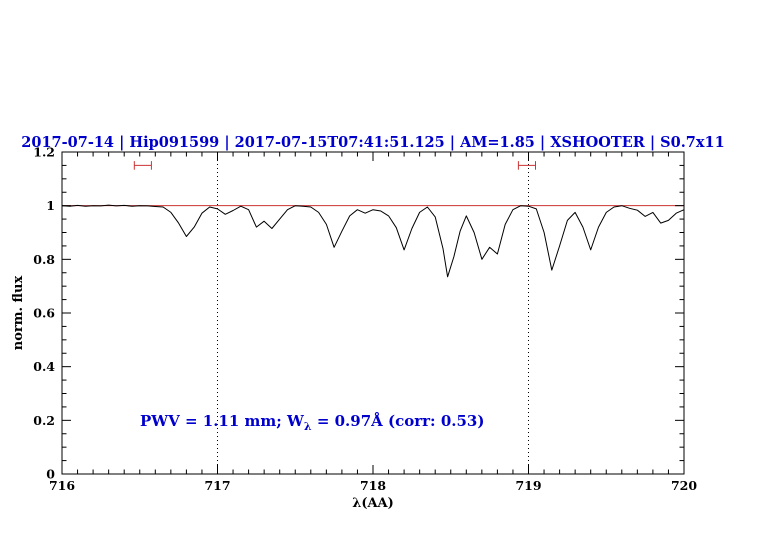 The image size is (782, 542). What do you see at coordinates (44, 313) in the screenshot?
I see `y-tick-label: 0.6` at bounding box center [44, 313].